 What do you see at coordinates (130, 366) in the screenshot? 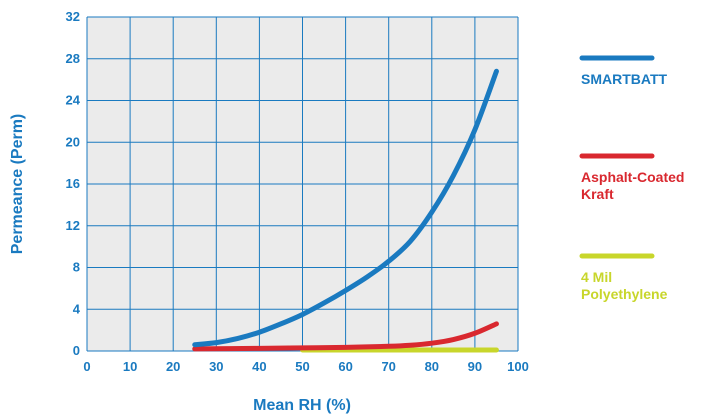
I see `x-tick-label-1: 10` at bounding box center [130, 366].